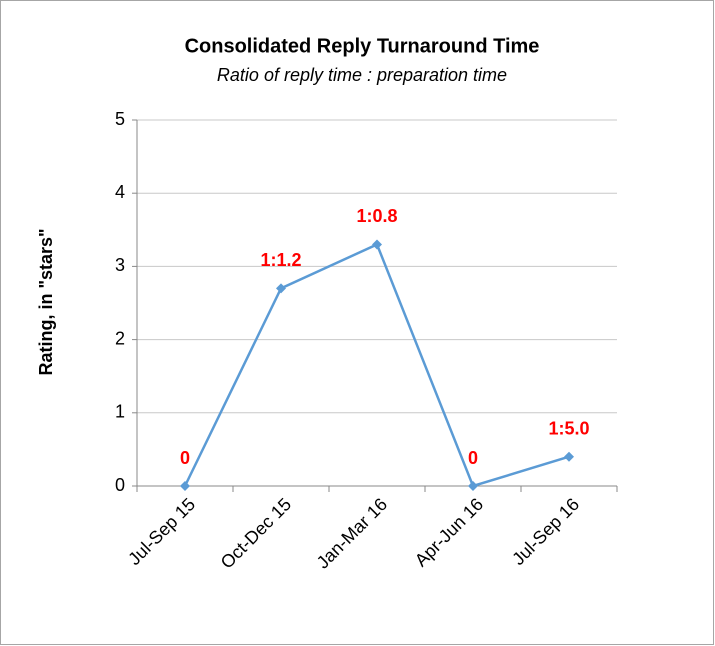 The width and height of the screenshot is (715, 646). Describe the element at coordinates (376, 216) in the screenshot. I see `annotation: 1:0.8` at that location.